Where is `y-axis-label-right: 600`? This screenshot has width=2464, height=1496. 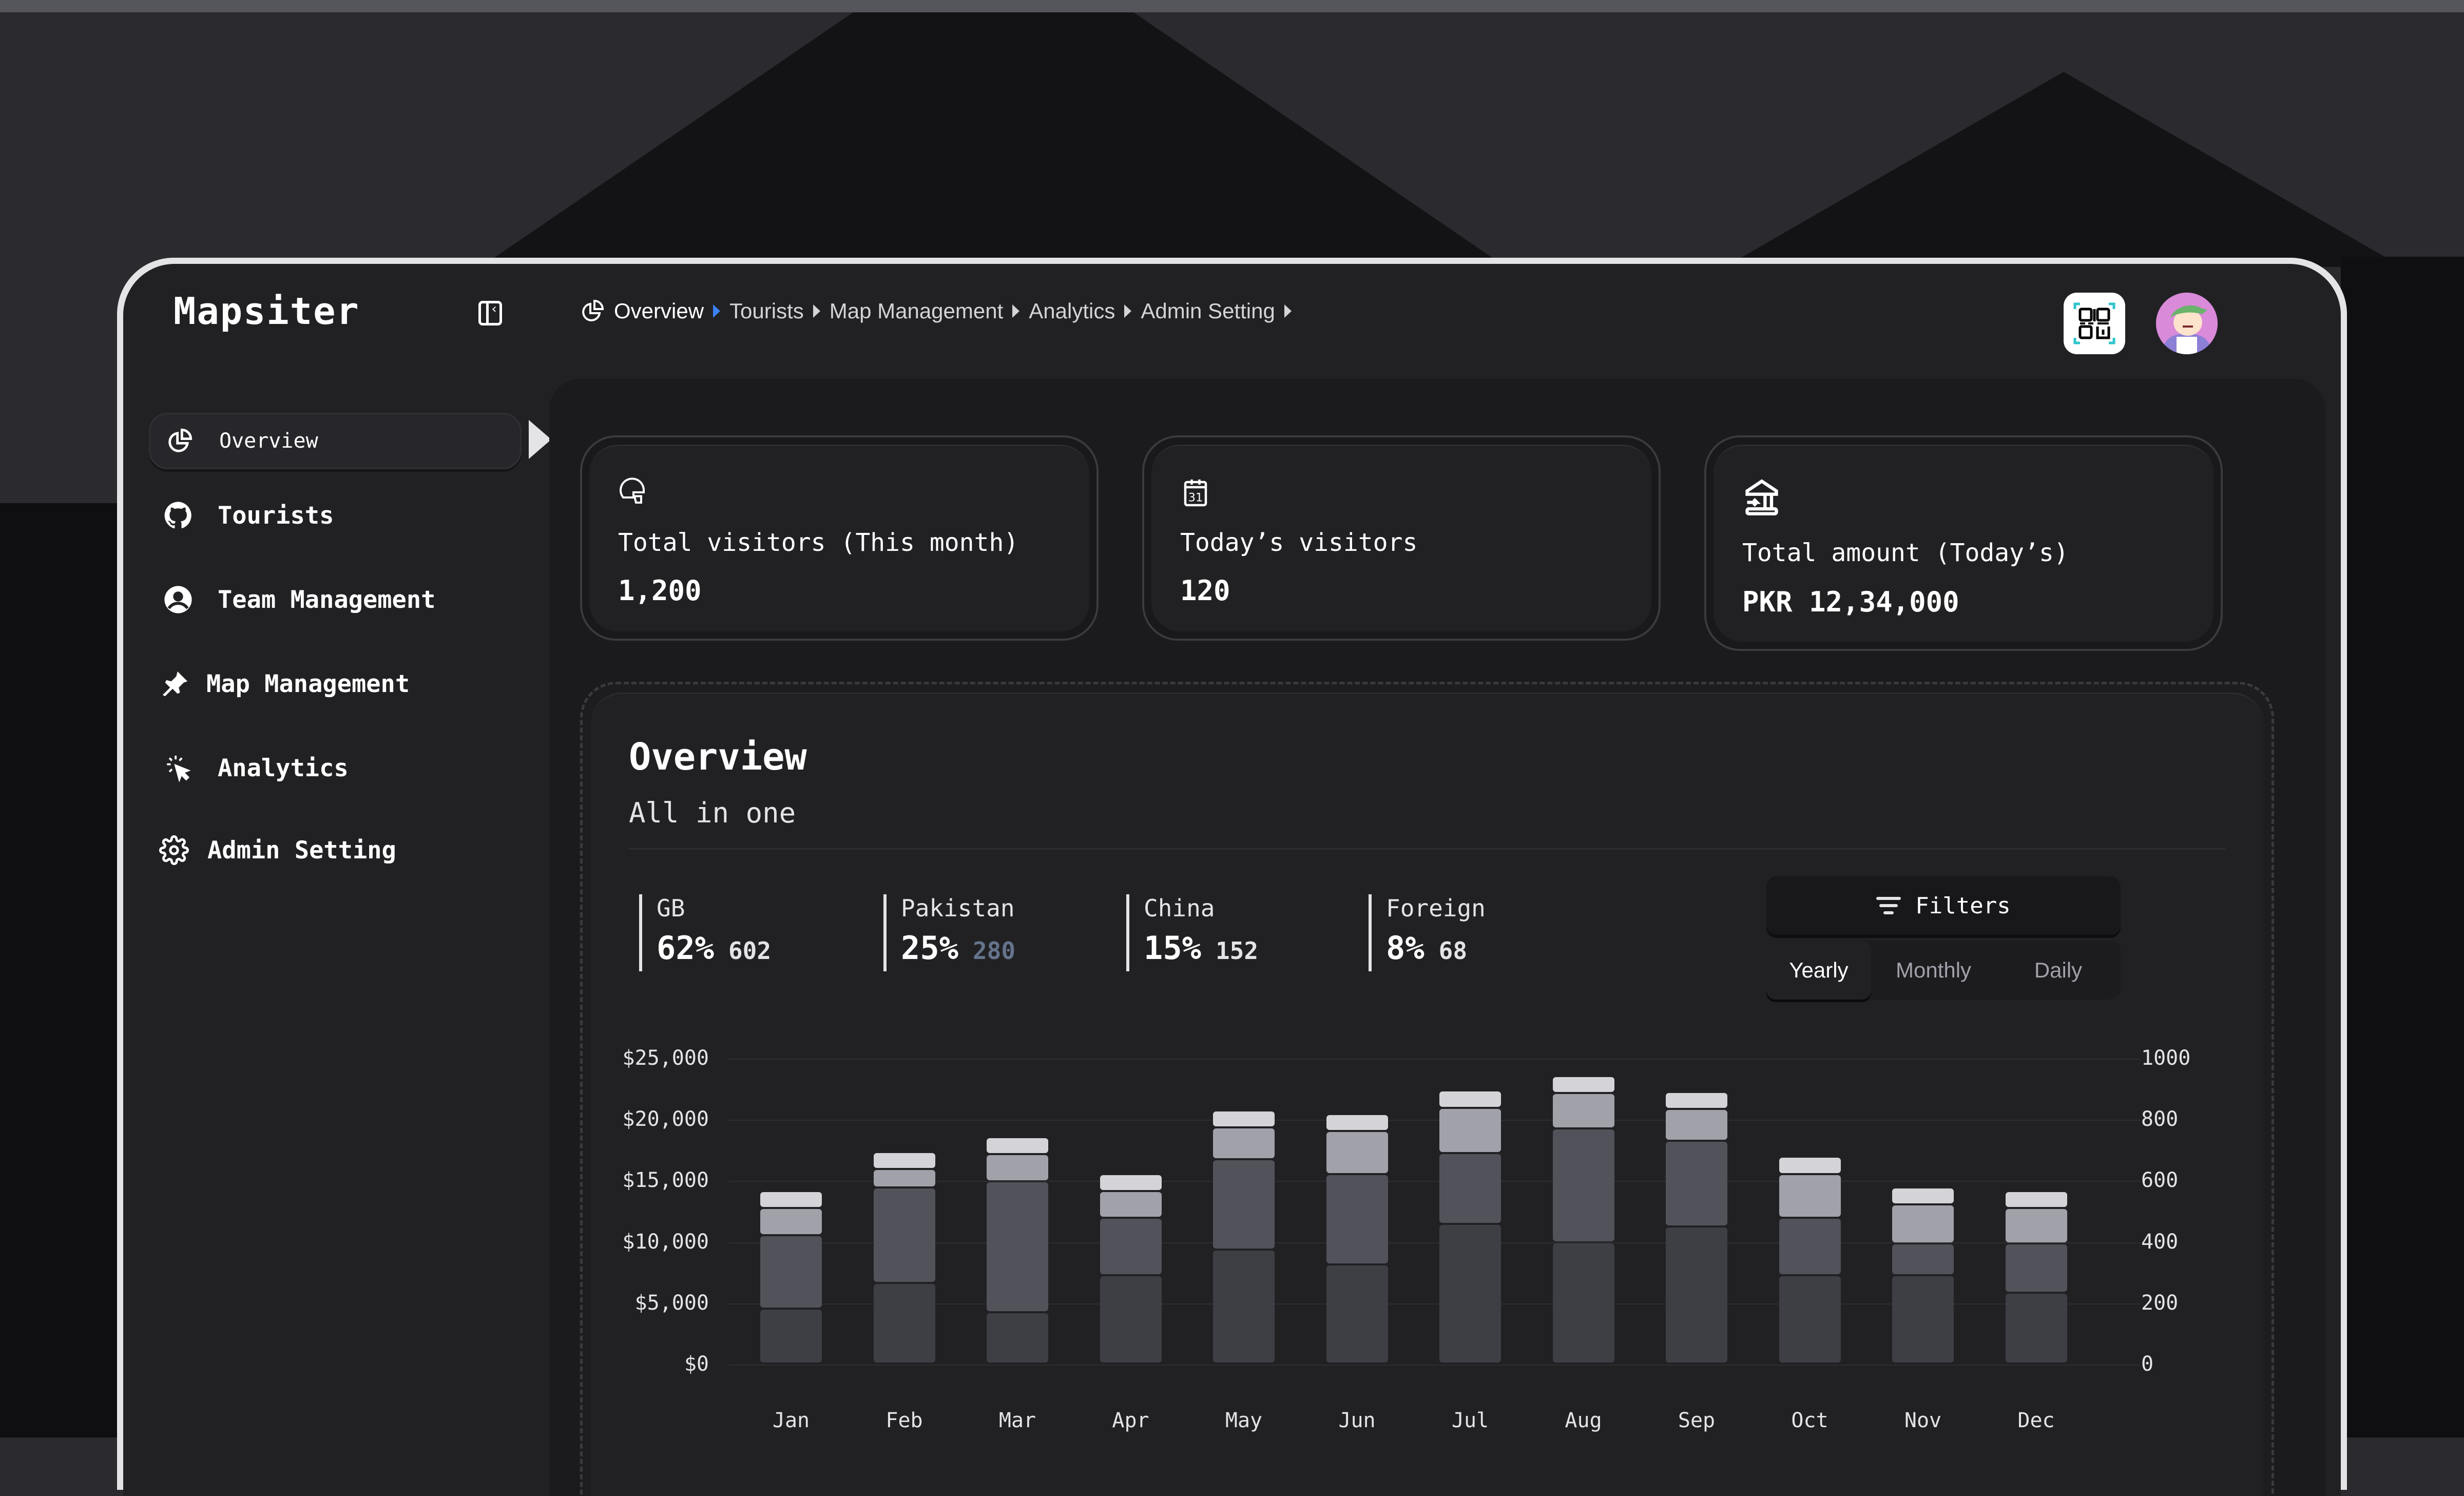 y-axis-label-right: 600 is located at coordinates (2160, 1180).